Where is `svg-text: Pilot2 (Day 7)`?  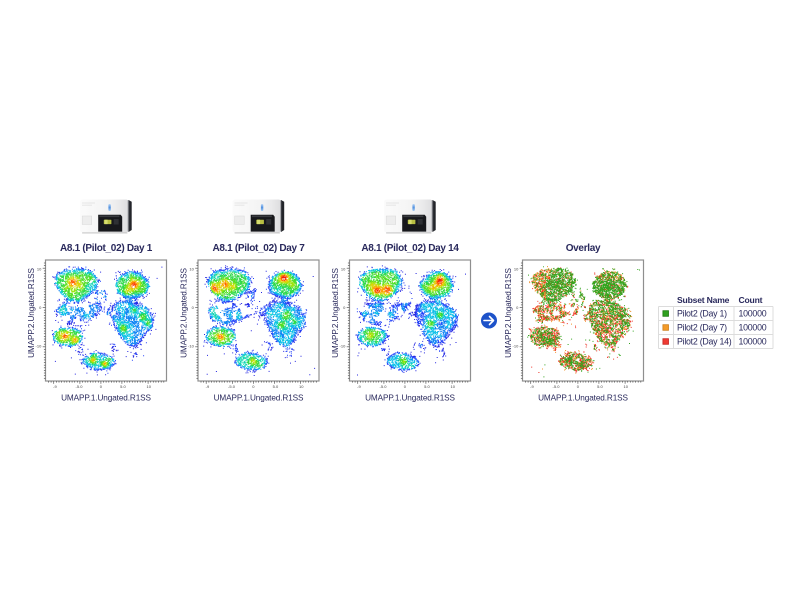 svg-text: Pilot2 (Day 7) is located at coordinates (702, 328).